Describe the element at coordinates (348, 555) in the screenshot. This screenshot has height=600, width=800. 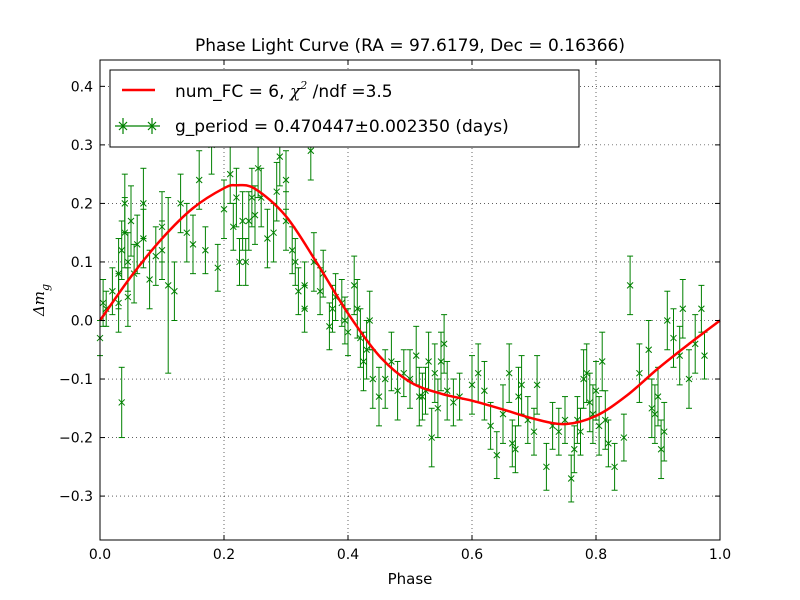
I see `x-tick-label: 0.4` at that location.